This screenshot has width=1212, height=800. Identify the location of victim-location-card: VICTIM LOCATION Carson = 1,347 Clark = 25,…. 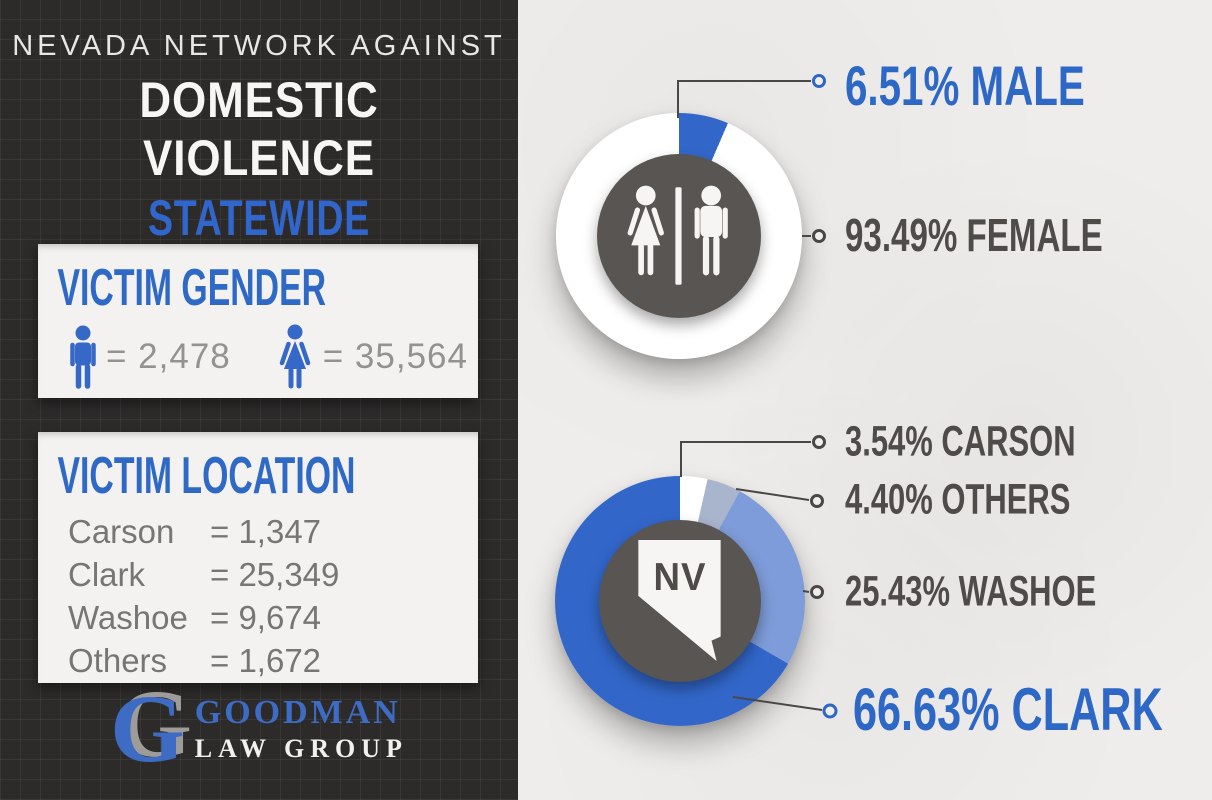
(258, 557).